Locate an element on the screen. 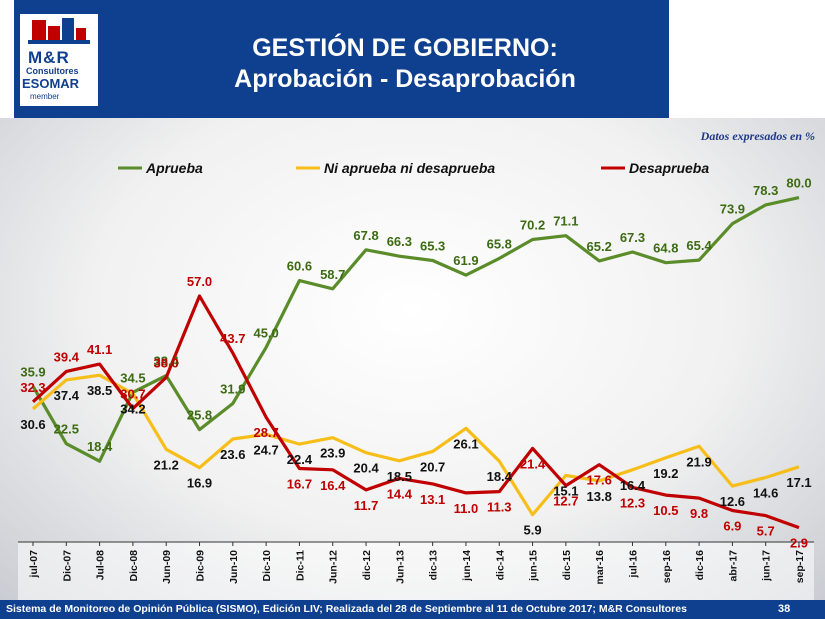 The width and height of the screenshot is (825, 619). x-tick-label: mar-16 is located at coordinates (600, 567).